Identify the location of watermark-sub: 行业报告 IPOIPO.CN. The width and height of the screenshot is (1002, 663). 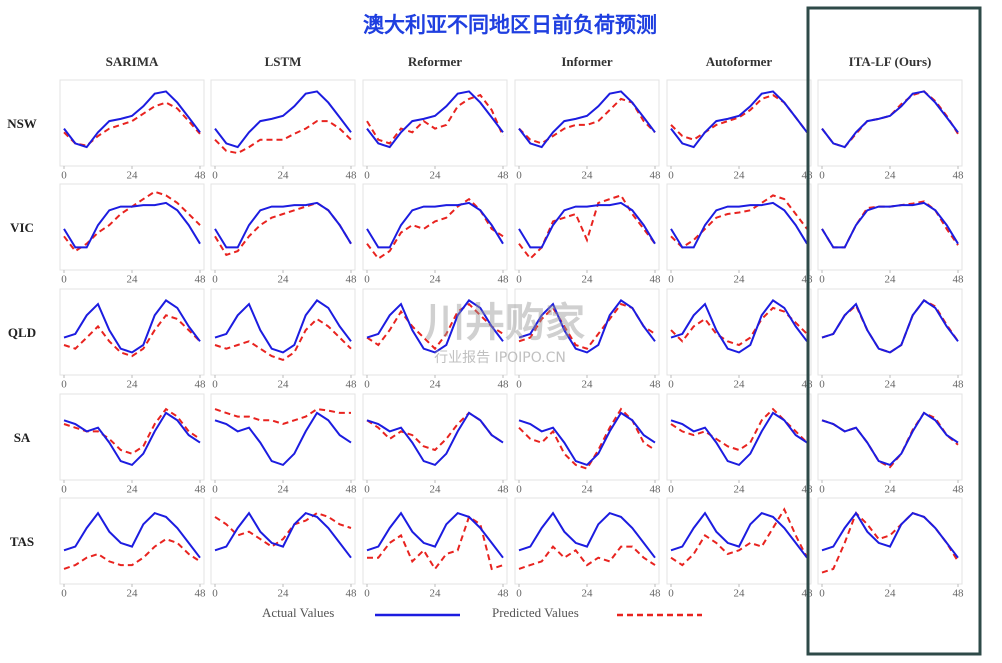
(500, 358).